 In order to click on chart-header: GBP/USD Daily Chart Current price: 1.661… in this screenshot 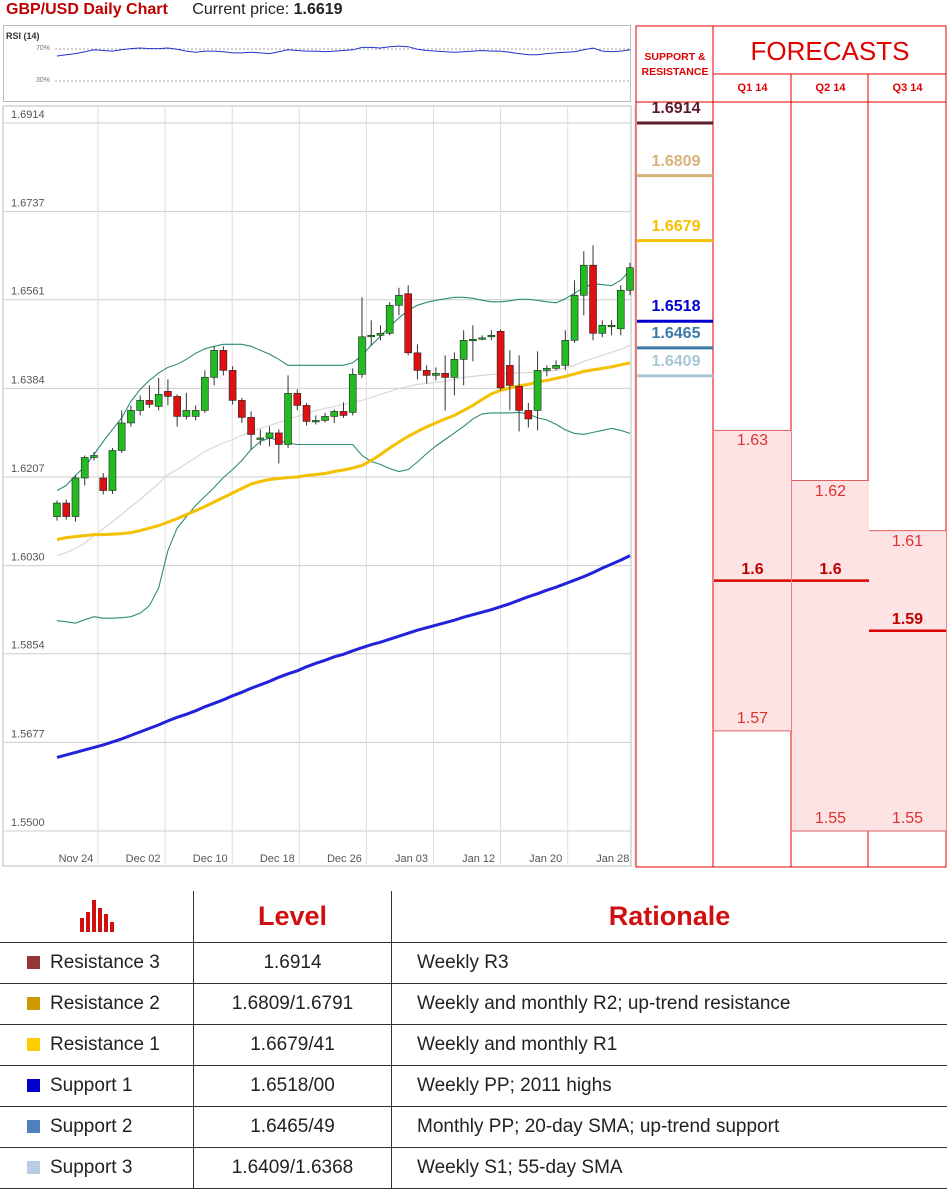, I will do `click(174, 10)`.